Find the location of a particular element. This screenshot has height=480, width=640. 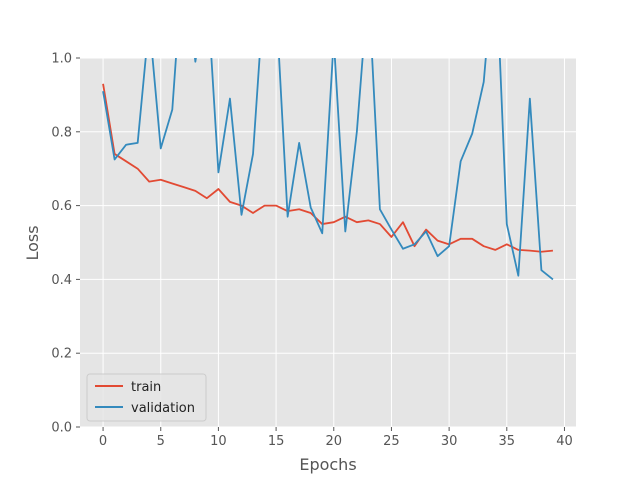

y-tick-label: 0.2 is located at coordinates (61, 354).